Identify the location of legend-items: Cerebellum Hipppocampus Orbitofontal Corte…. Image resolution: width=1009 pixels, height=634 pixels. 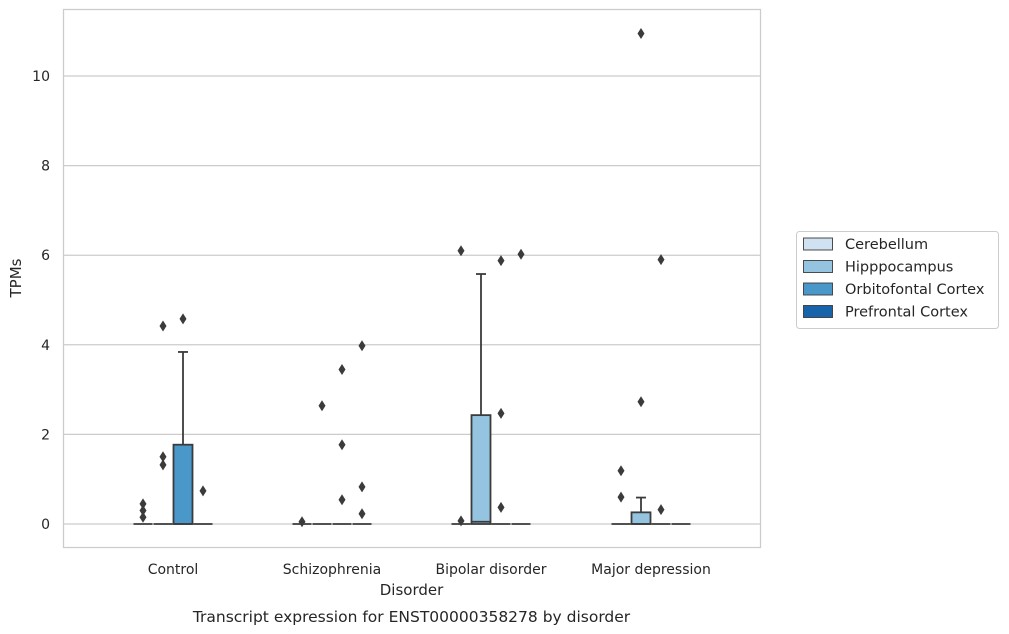
(894, 279).